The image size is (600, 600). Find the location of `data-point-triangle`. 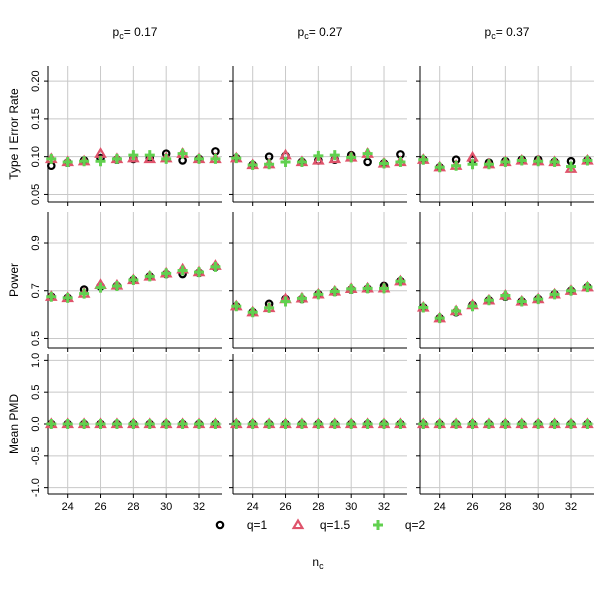

data-point-triangle is located at coordinates (335, 158).